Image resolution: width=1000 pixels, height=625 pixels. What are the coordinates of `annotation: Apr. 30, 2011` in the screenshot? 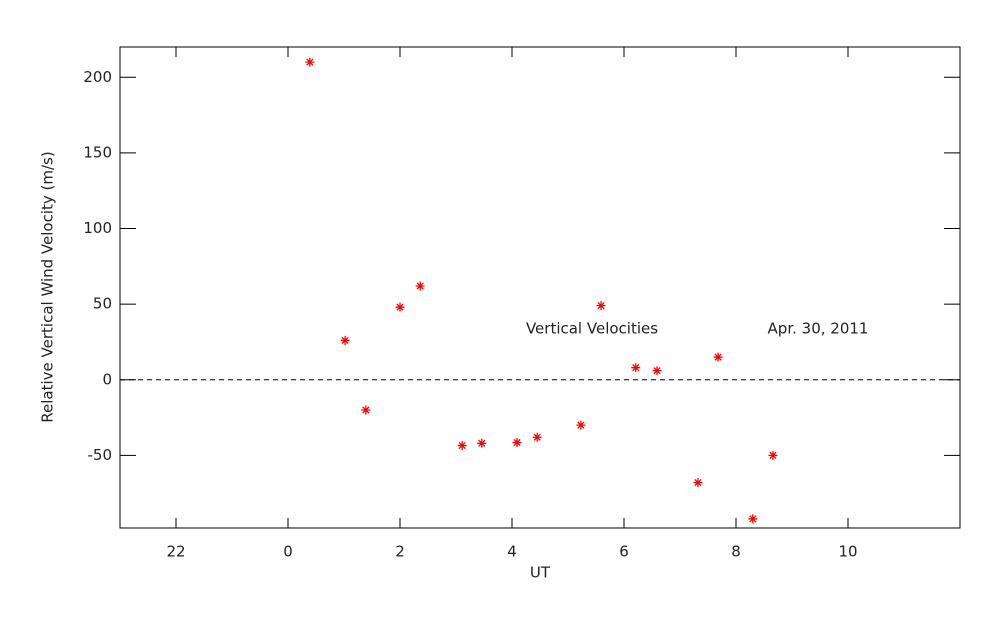 It's located at (818, 329).